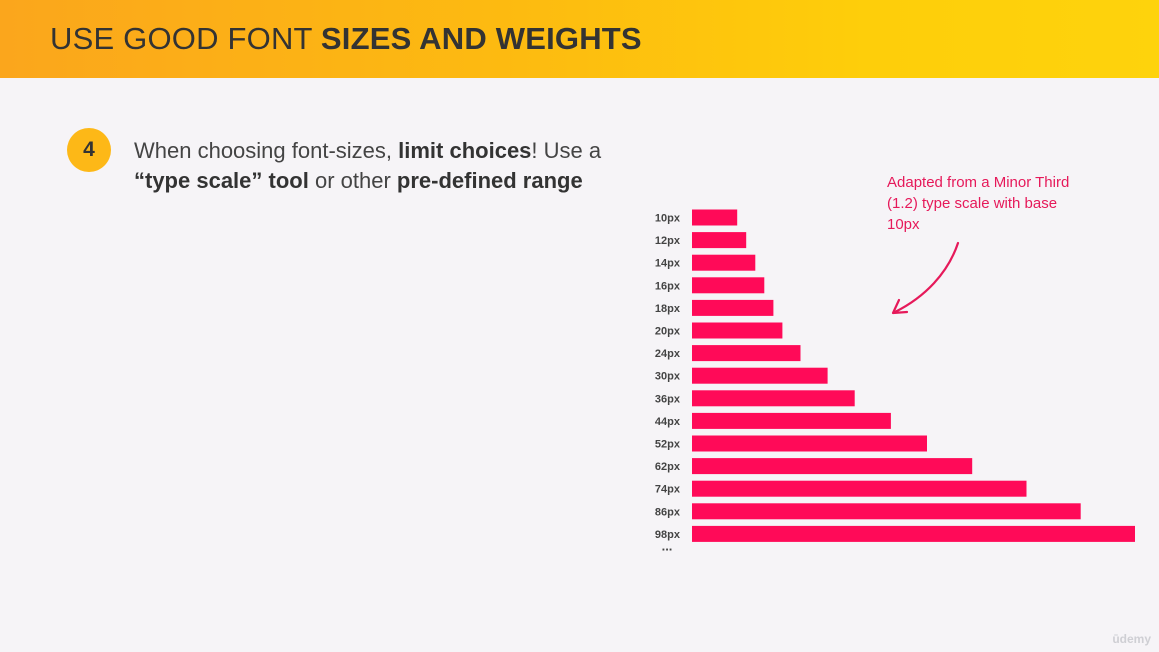 Image resolution: width=1159 pixels, height=652 pixels. I want to click on bar-12px, so click(719, 240).